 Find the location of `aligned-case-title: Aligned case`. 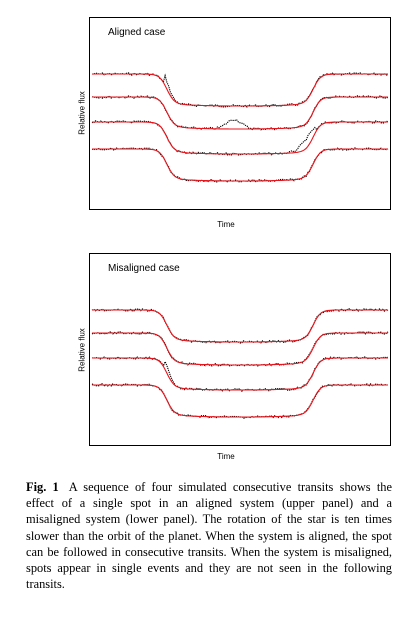

aligned-case-title: Aligned case is located at coordinates (137, 32).